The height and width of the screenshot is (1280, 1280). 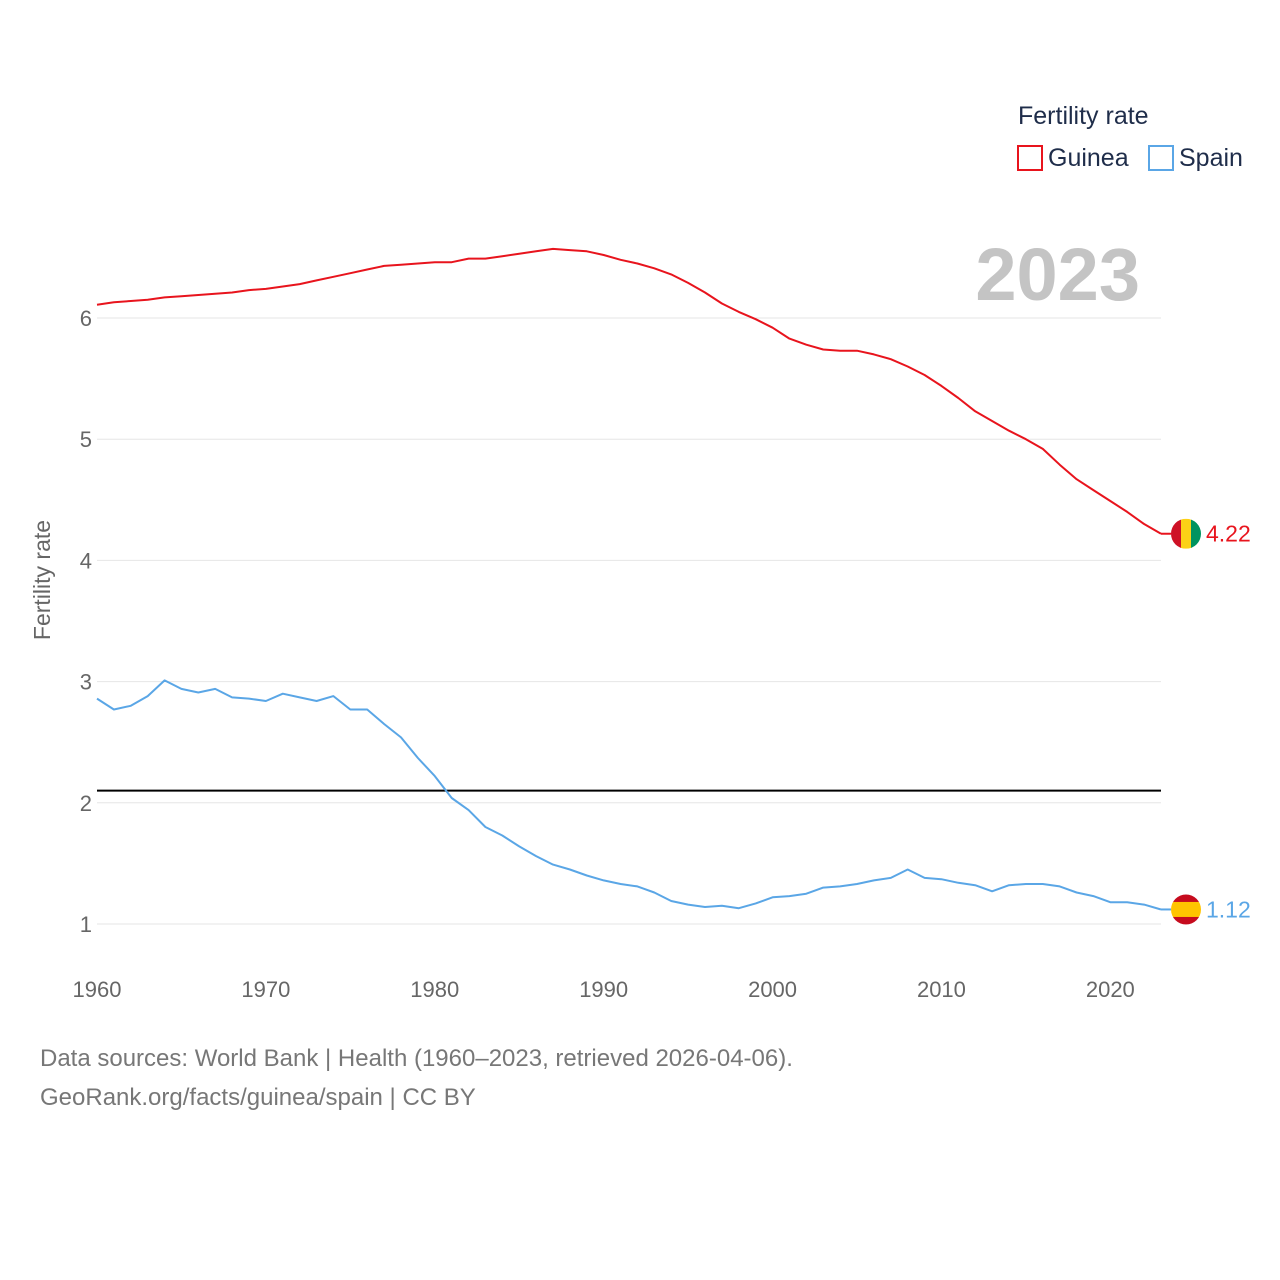 What do you see at coordinates (86, 924) in the screenshot?
I see `y-tick-label: 1` at bounding box center [86, 924].